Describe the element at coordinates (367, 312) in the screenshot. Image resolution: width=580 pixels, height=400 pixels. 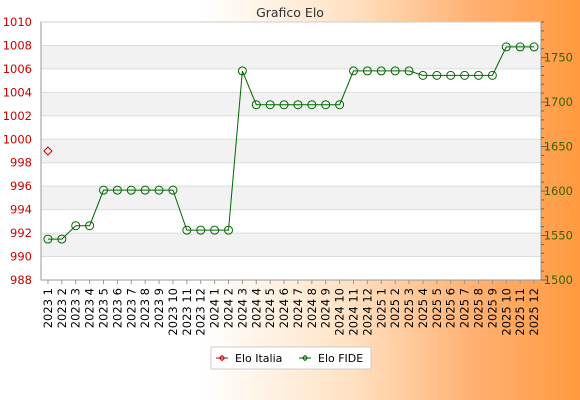
I see `x-tick-label: 2024 12` at that location.